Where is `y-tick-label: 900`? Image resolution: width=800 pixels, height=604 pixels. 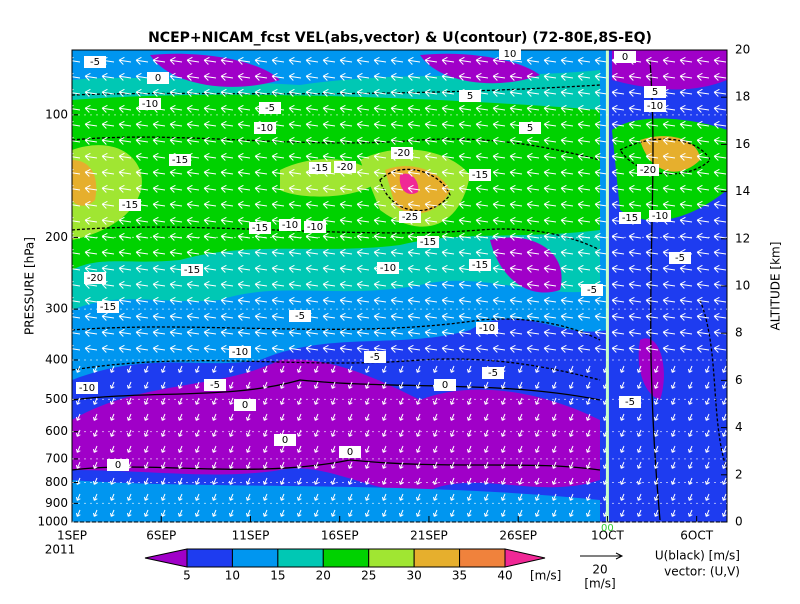
y-tick-label: 900 is located at coordinates (56, 503).